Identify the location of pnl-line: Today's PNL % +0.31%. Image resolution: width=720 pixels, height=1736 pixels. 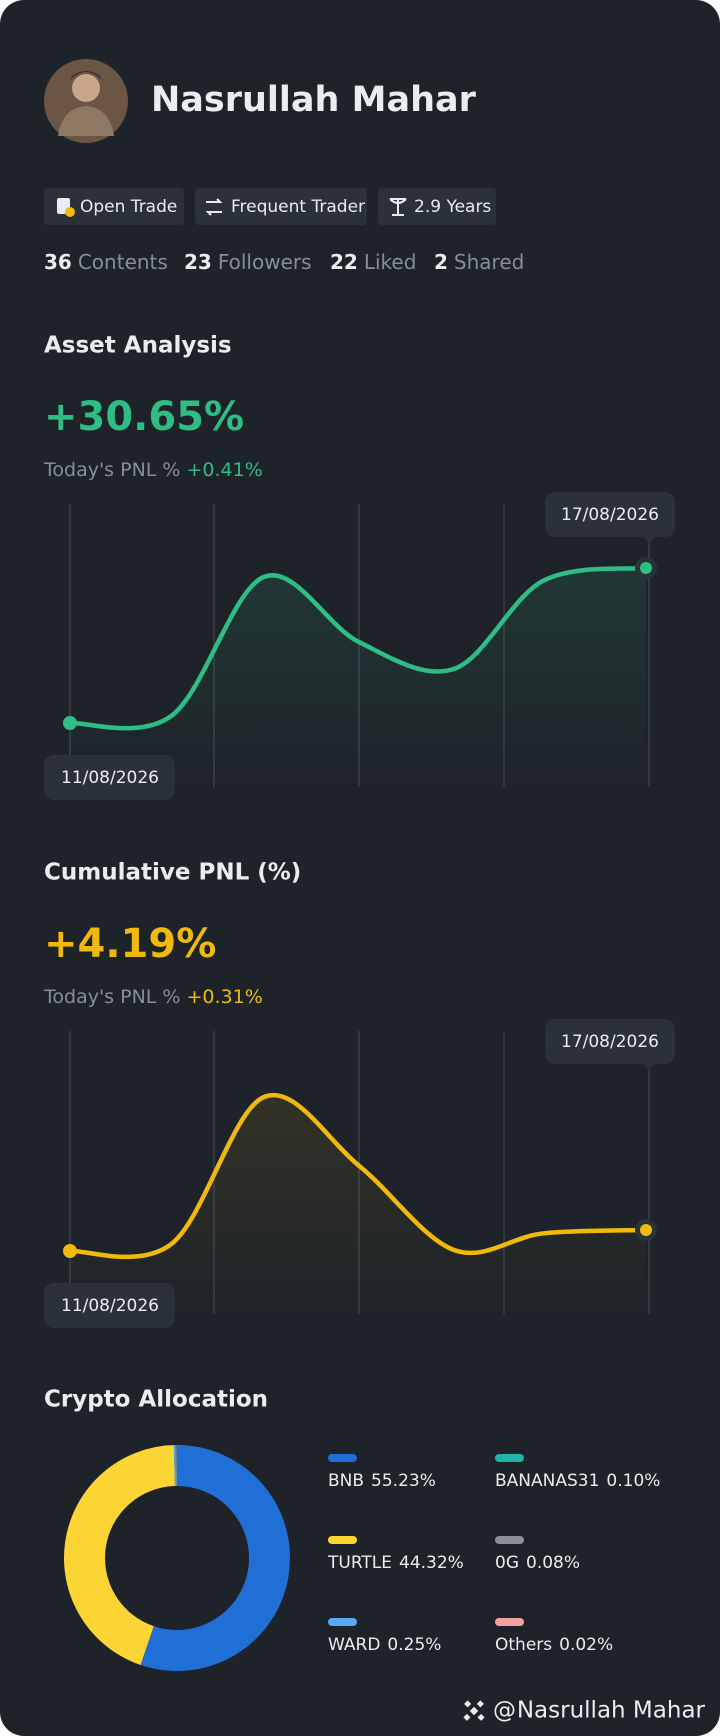
(153, 997).